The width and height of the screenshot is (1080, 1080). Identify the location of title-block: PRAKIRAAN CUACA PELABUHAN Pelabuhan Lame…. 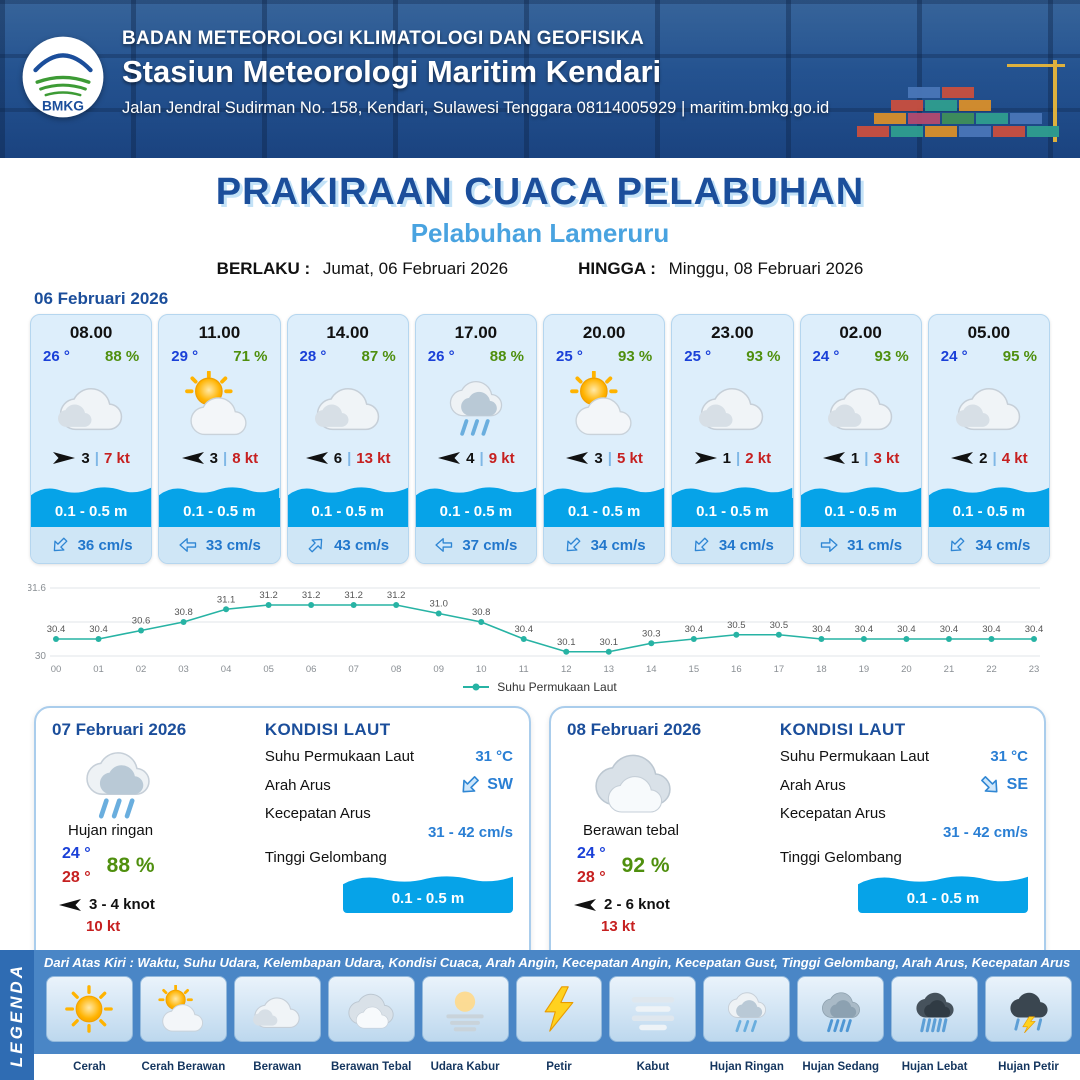
(540, 218).